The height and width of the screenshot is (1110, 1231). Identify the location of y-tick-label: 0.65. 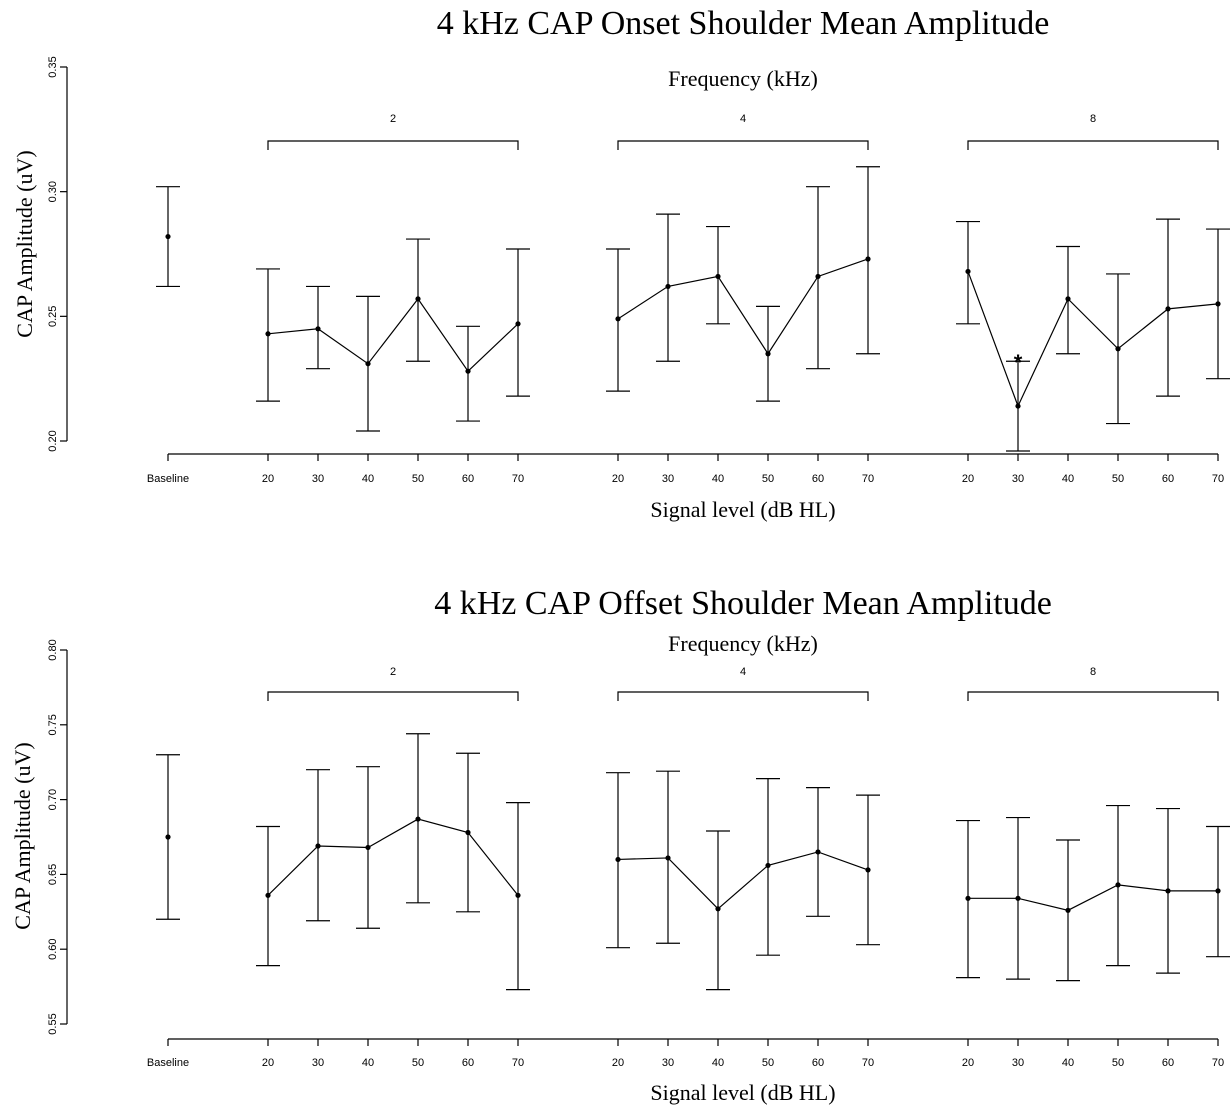
(53, 874).